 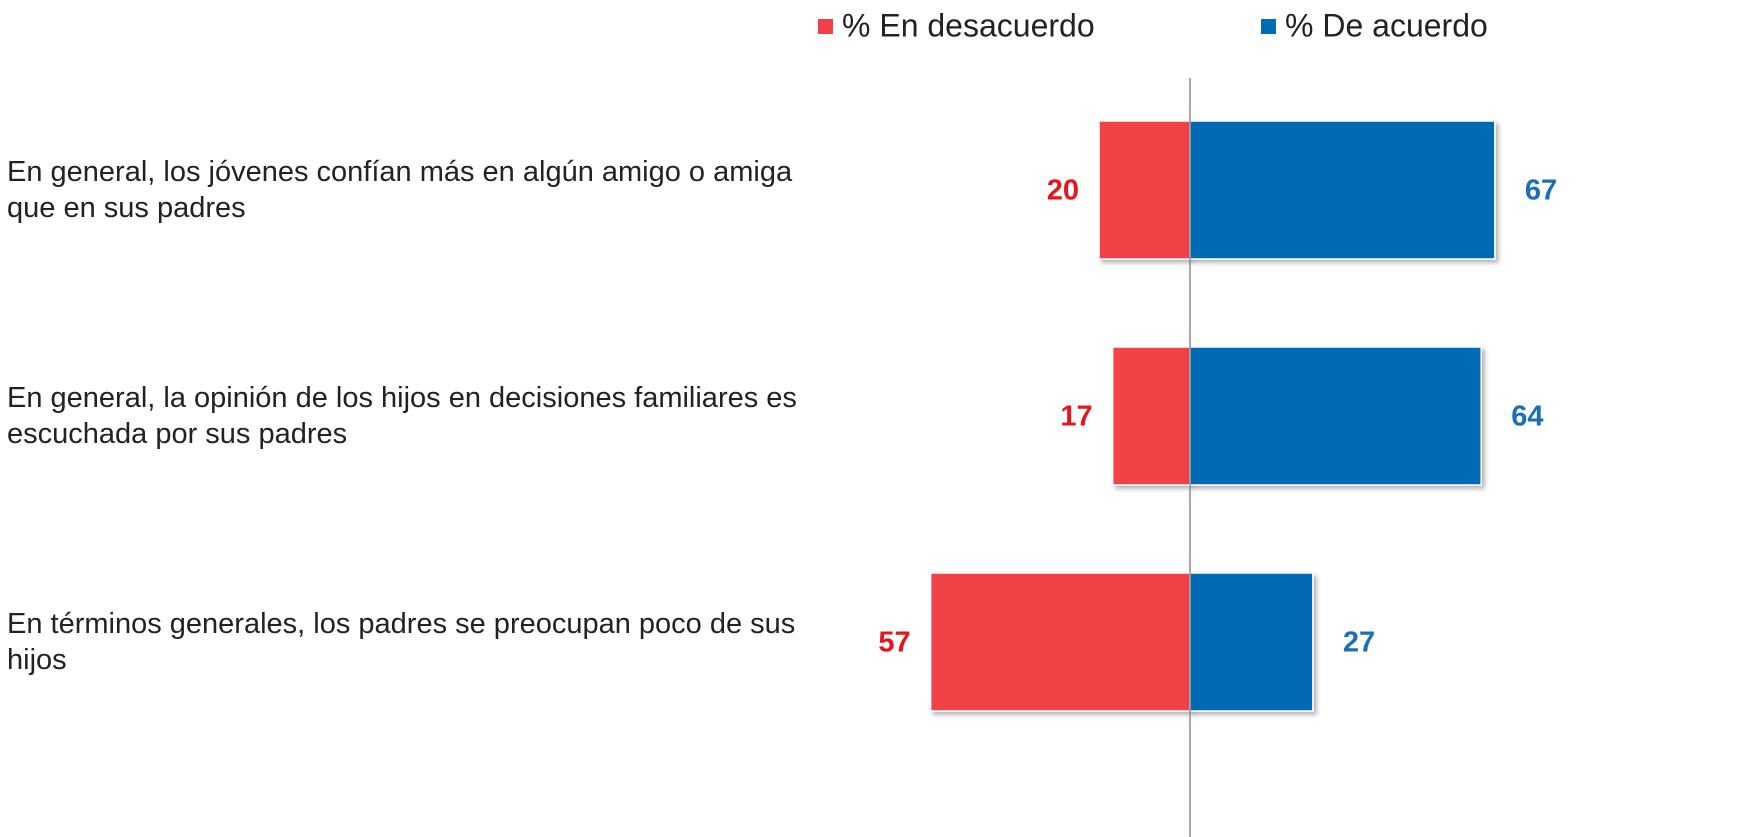 I want to click on data-label: 57, so click(x=894, y=643).